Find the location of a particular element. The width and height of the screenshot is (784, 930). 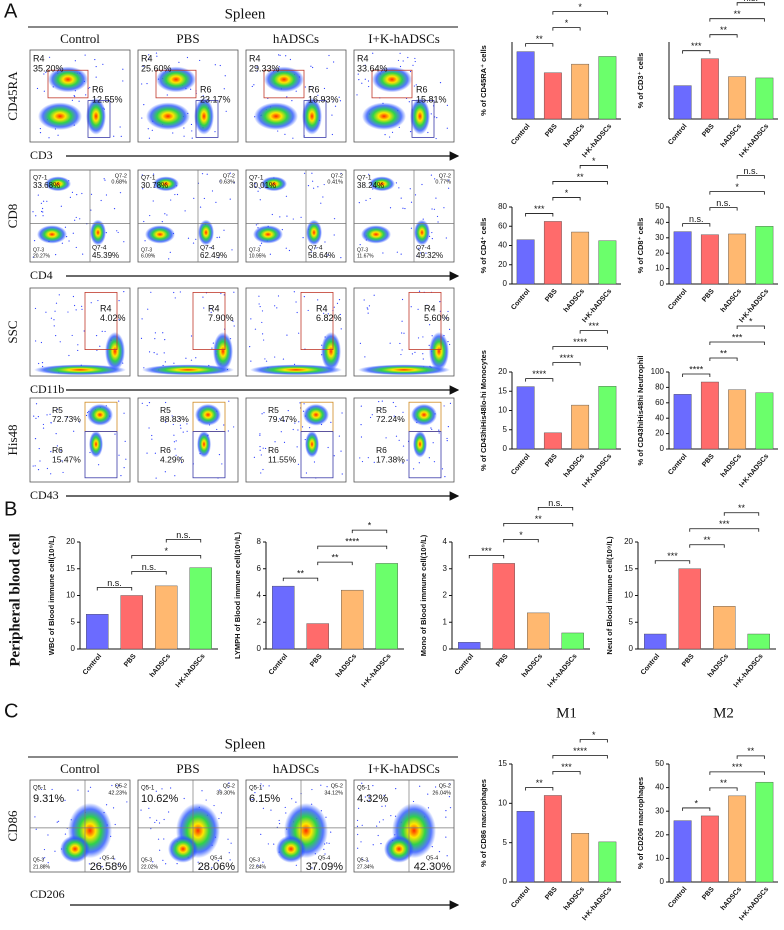

gate-label: R6 is located at coordinates (381, 450).